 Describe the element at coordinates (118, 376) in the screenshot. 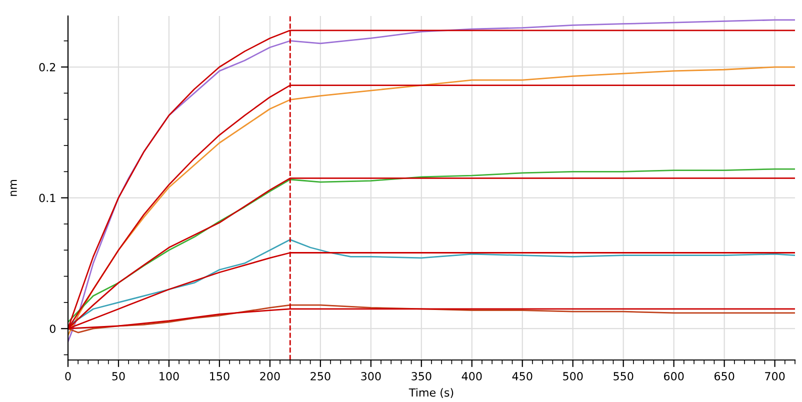

I see `x-tick-label: 50` at that location.